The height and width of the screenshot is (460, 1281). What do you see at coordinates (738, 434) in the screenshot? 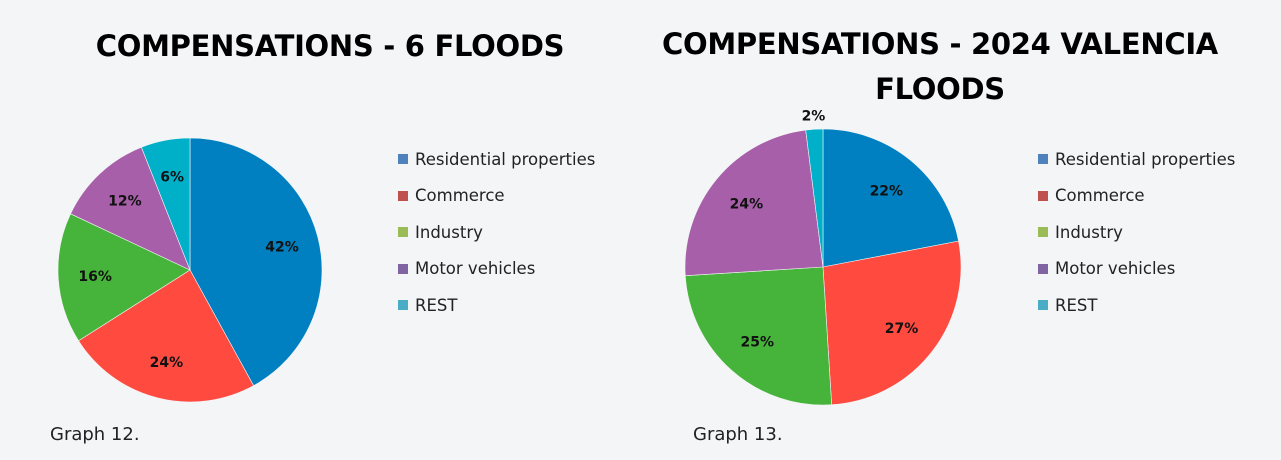
I see `chart-2-caption: Graph 13.` at bounding box center [738, 434].